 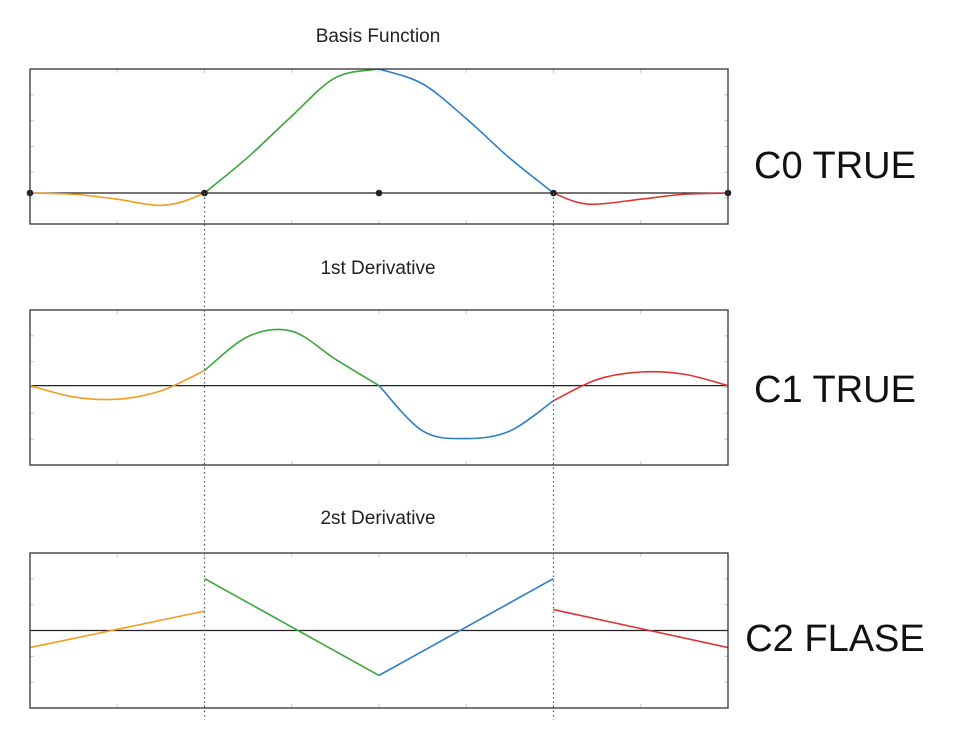 I want to click on panel-2-title: 1st Derivative, so click(x=377, y=268).